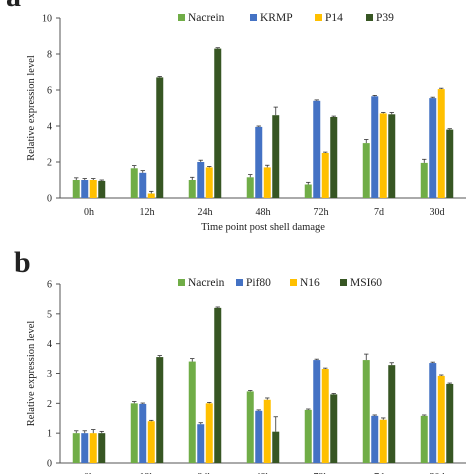 The image size is (474, 474). Describe the element at coordinates (259, 436) in the screenshot. I see `chart1-bar-pif80-48h` at that location.